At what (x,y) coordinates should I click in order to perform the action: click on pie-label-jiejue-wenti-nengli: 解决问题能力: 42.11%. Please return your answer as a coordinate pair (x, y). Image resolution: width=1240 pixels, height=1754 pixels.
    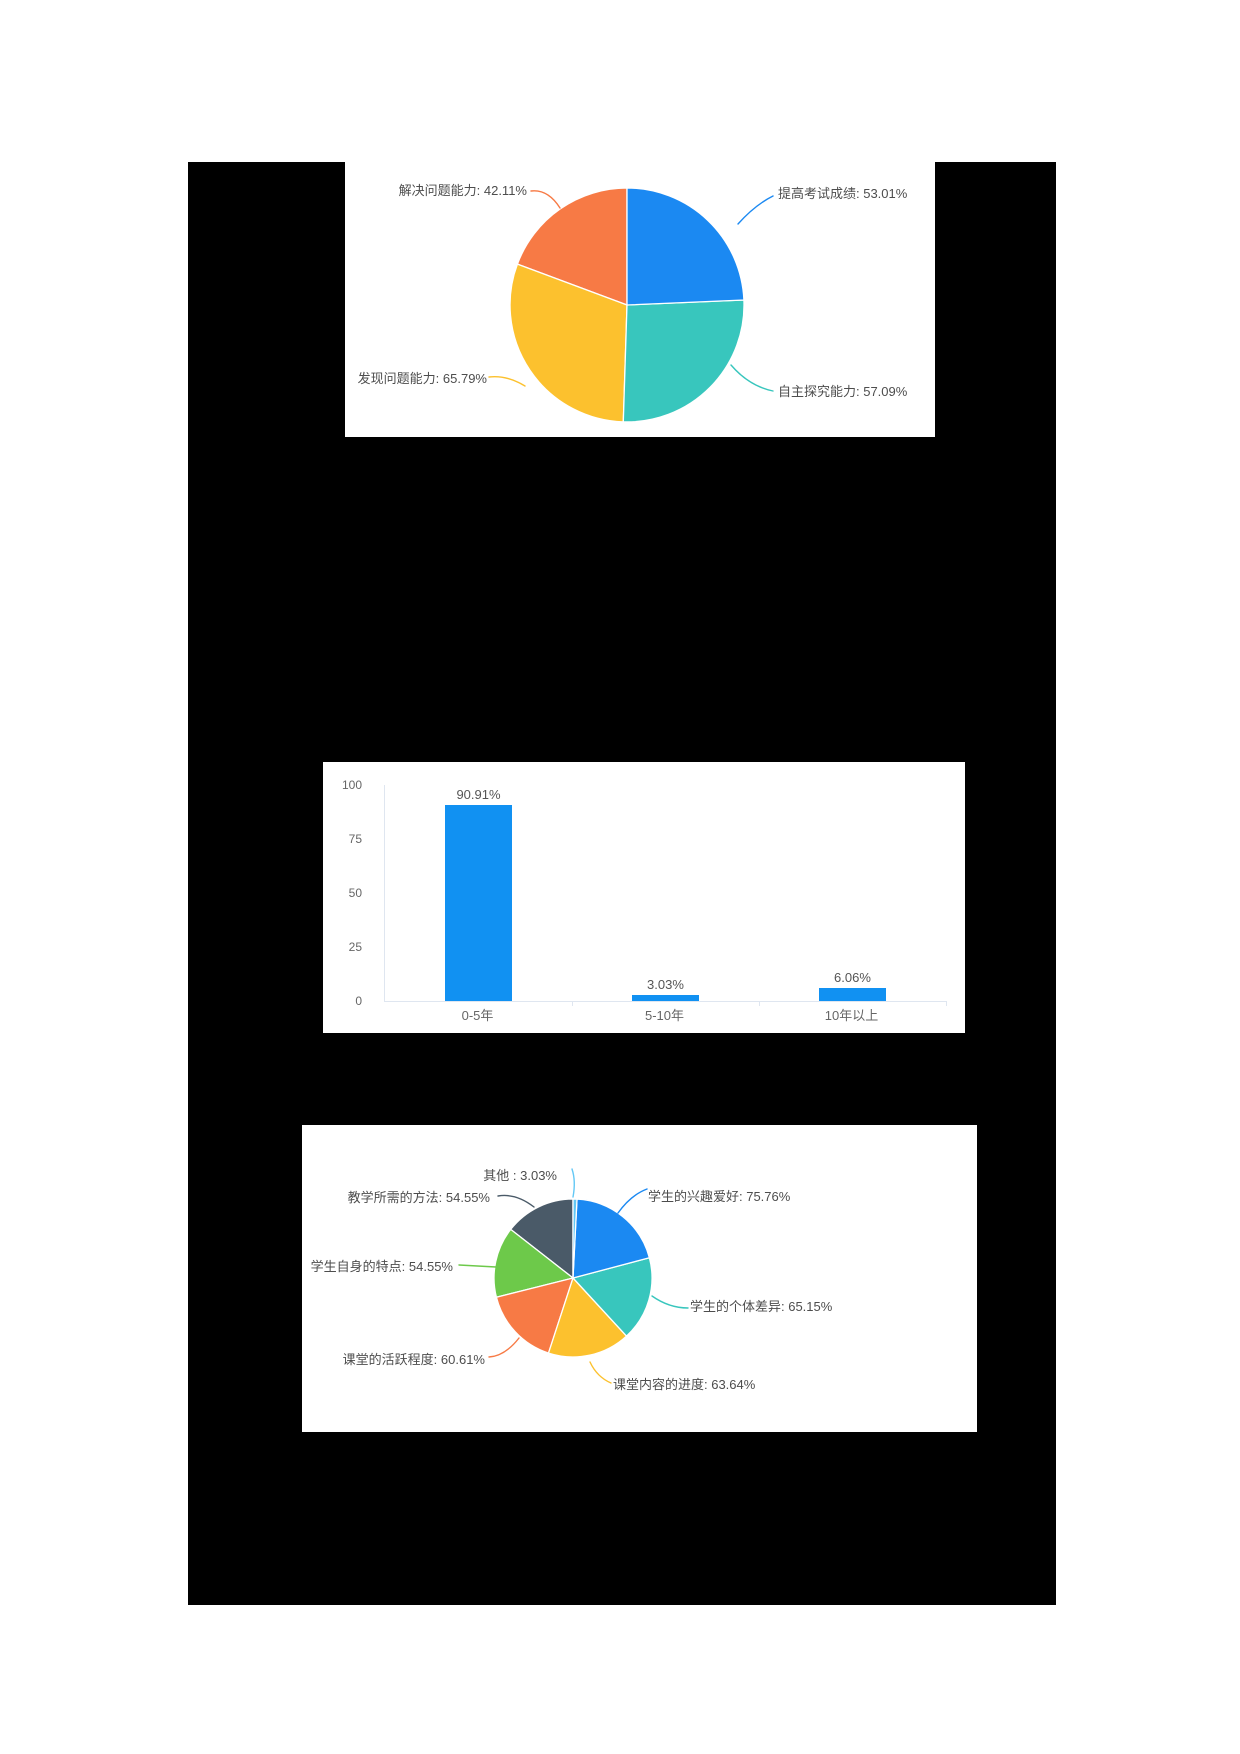
    Looking at the image, I should click on (462, 190).